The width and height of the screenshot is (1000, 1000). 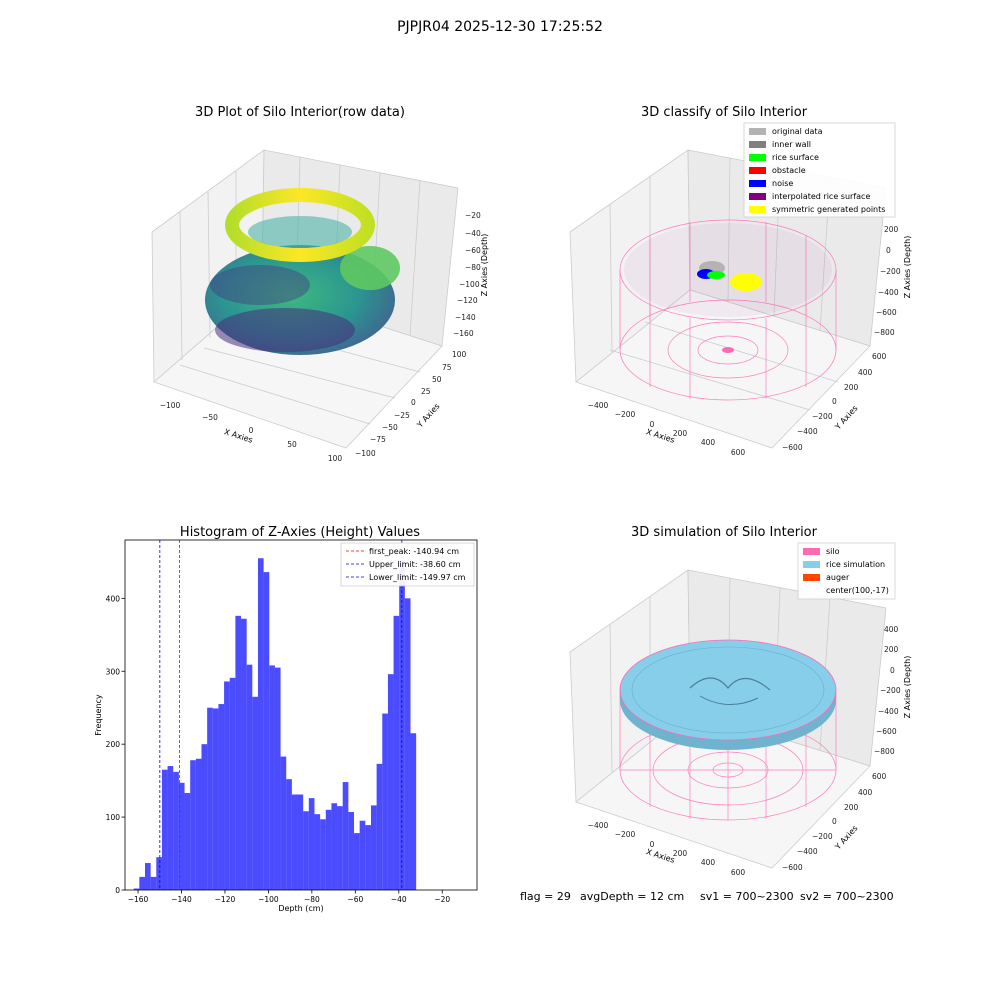 I want to click on raw-zlabel: Z Axies (Depth), so click(x=484, y=265).